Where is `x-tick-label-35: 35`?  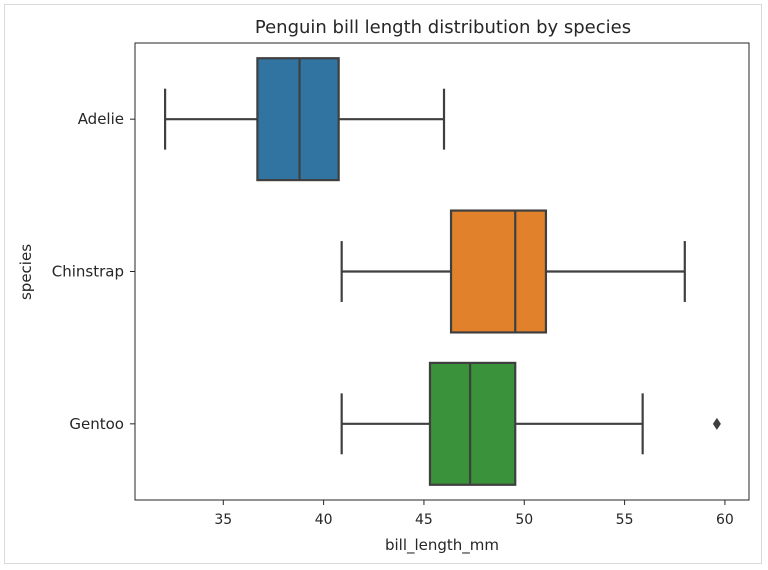 x-tick-label-35: 35 is located at coordinates (223, 520).